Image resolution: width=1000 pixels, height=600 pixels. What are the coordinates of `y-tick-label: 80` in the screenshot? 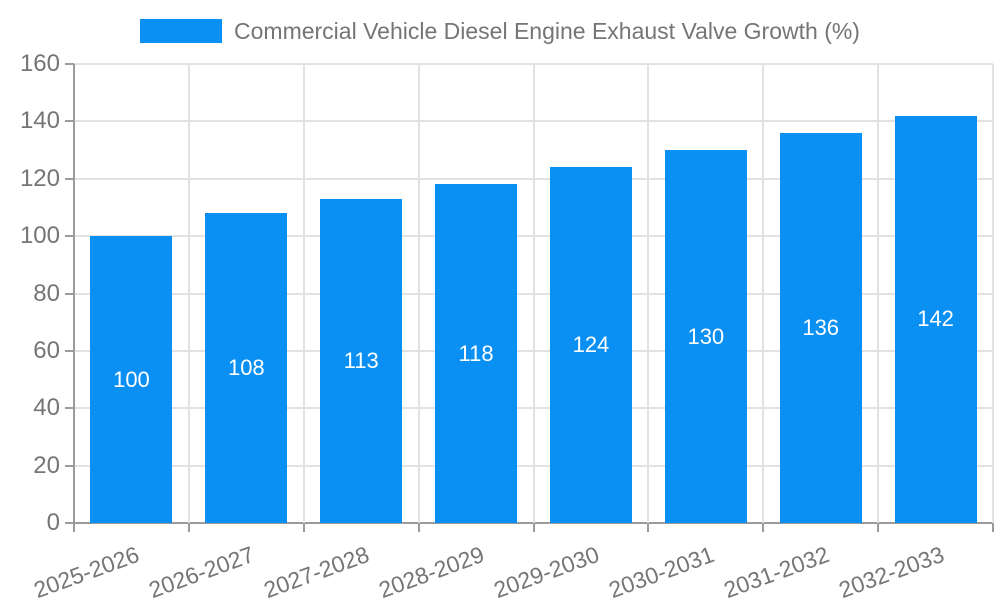 It's located at (46, 293).